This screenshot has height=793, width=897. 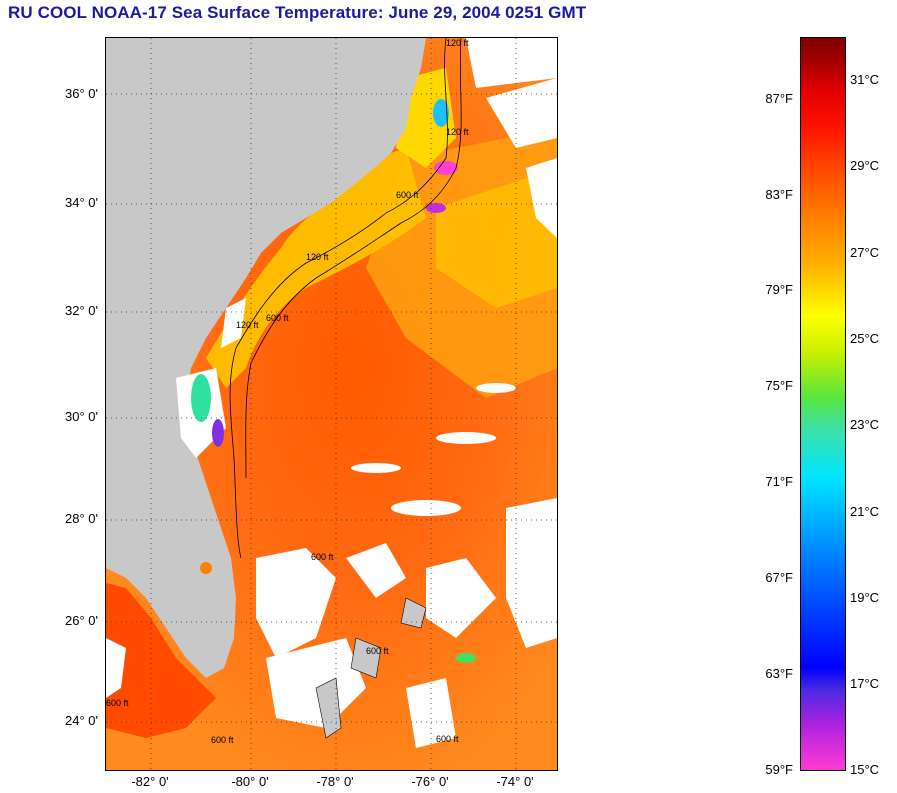 What do you see at coordinates (865, 79) in the screenshot?
I see `celsius-label: 31°C` at bounding box center [865, 79].